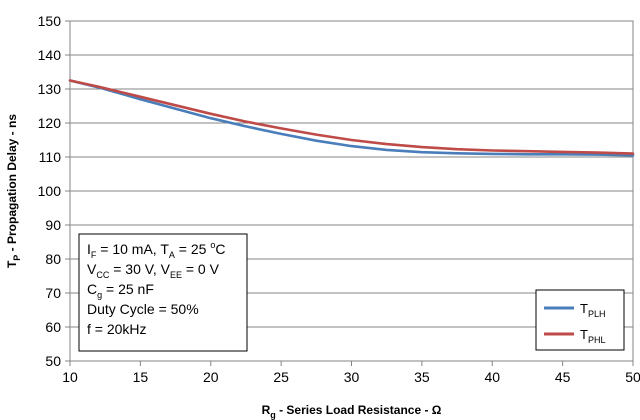 The width and height of the screenshot is (640, 420). Describe the element at coordinates (359, 410) in the screenshot. I see `x-axis-label-rest: - Series Load Resistance - Ω` at that location.